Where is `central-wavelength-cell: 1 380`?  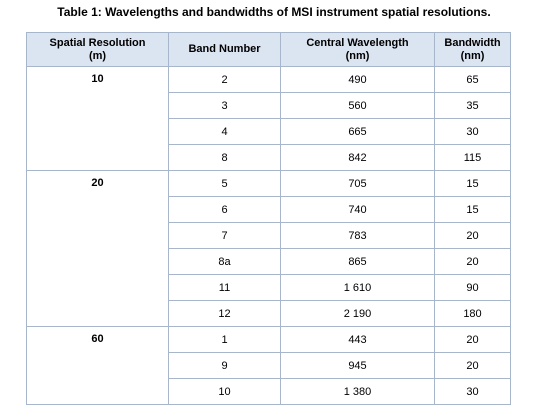
central-wavelength-cell: 1 380 is located at coordinates (357, 391).